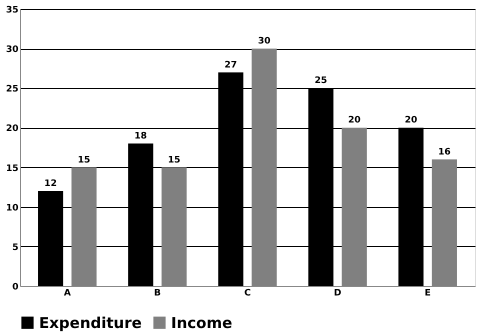  Describe the element at coordinates (12, 89) in the screenshot. I see `y-tick-label: 25` at that location.